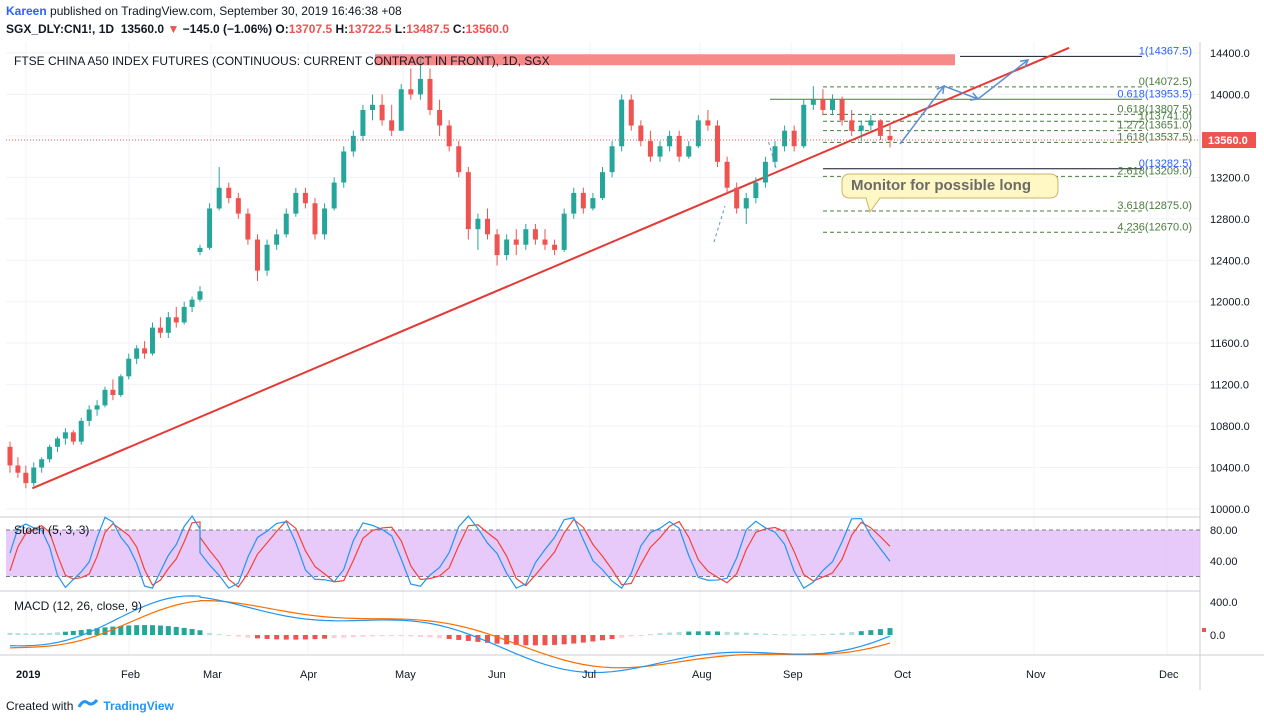 This screenshot has height=722, width=1264. What do you see at coordinates (902, 675) in the screenshot?
I see `time-tick-label: Oct` at bounding box center [902, 675].